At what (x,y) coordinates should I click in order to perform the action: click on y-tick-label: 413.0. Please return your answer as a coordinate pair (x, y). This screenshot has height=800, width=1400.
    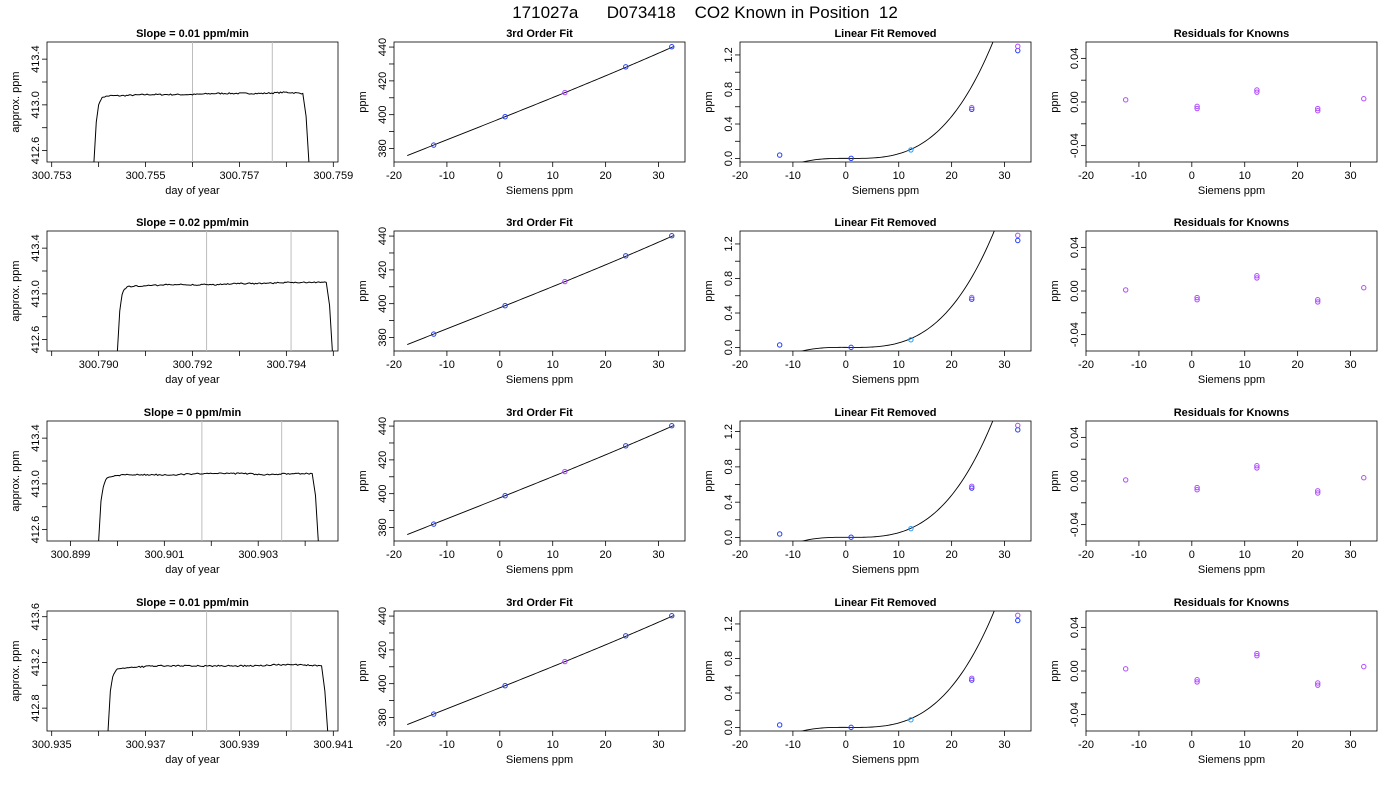
    Looking at the image, I should click on (36, 294).